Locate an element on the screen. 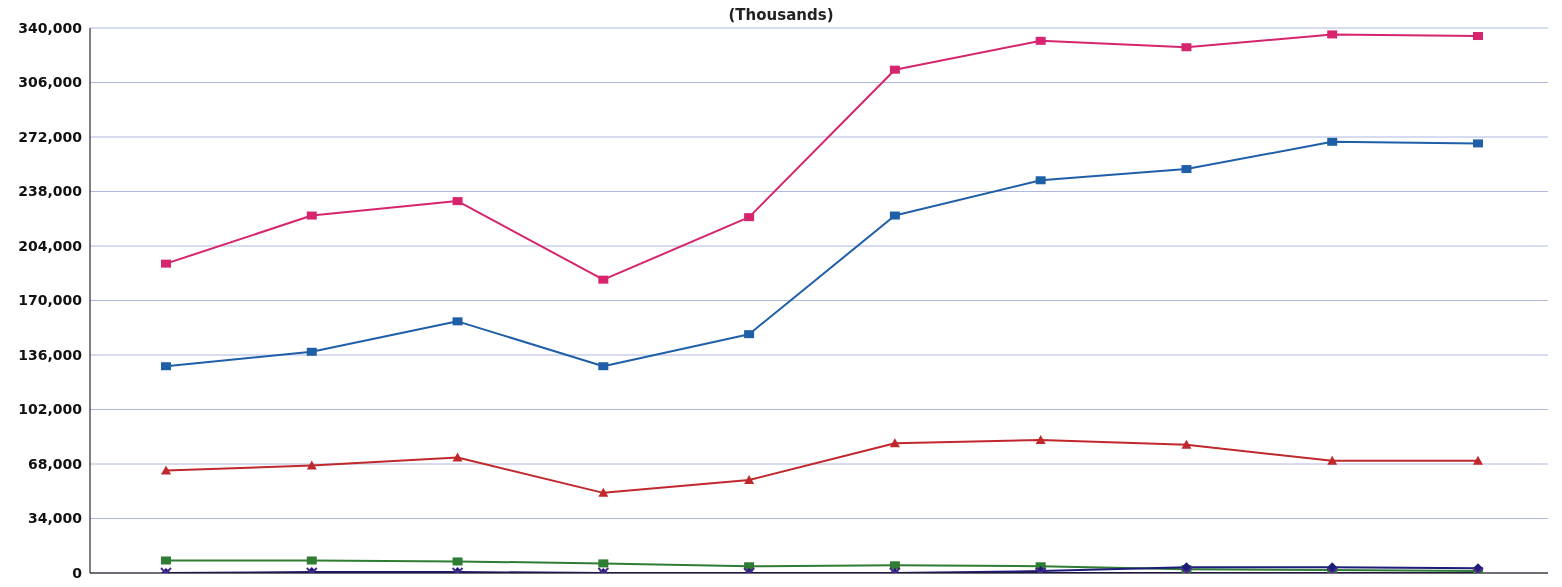  y-tick-label: 0 is located at coordinates (77, 572).